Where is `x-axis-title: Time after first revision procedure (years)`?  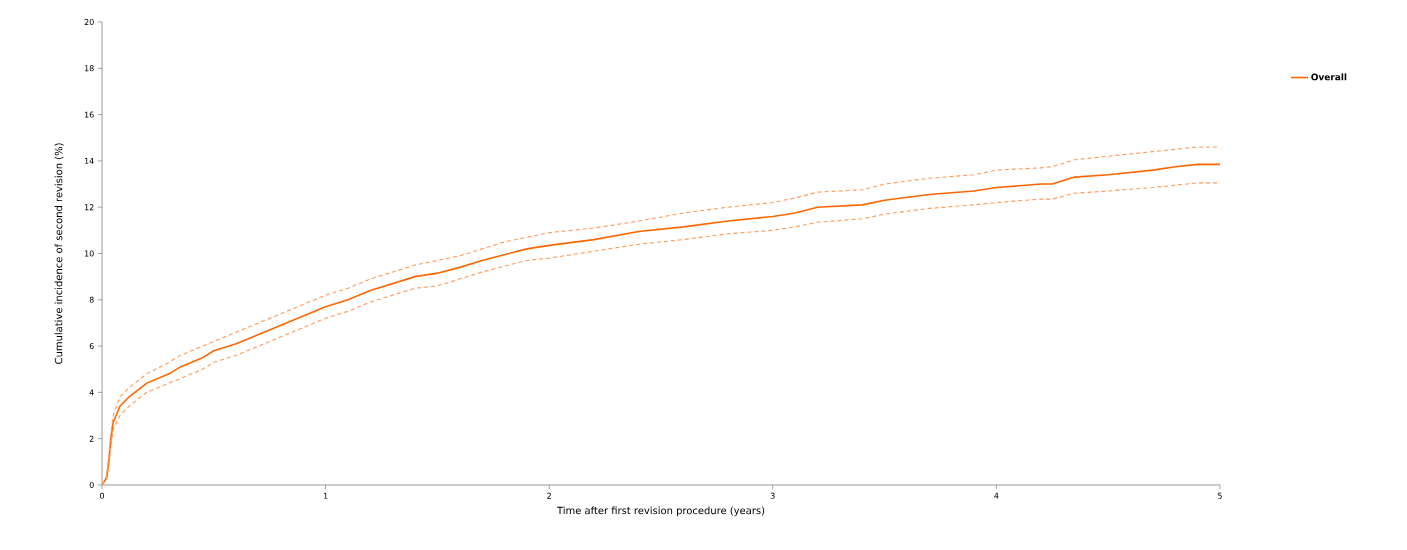
x-axis-title: Time after first revision procedure (years) is located at coordinates (660, 511).